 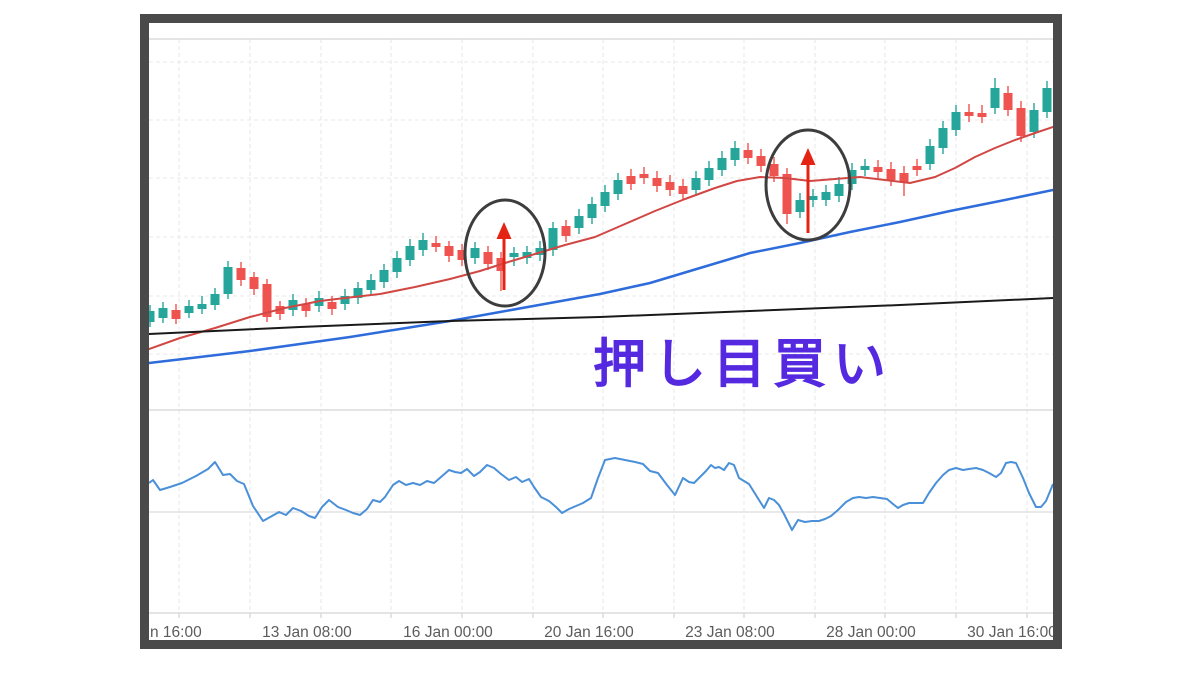 What do you see at coordinates (743, 364) in the screenshot?
I see `annotation-pullback-buy: 押し目買い` at bounding box center [743, 364].